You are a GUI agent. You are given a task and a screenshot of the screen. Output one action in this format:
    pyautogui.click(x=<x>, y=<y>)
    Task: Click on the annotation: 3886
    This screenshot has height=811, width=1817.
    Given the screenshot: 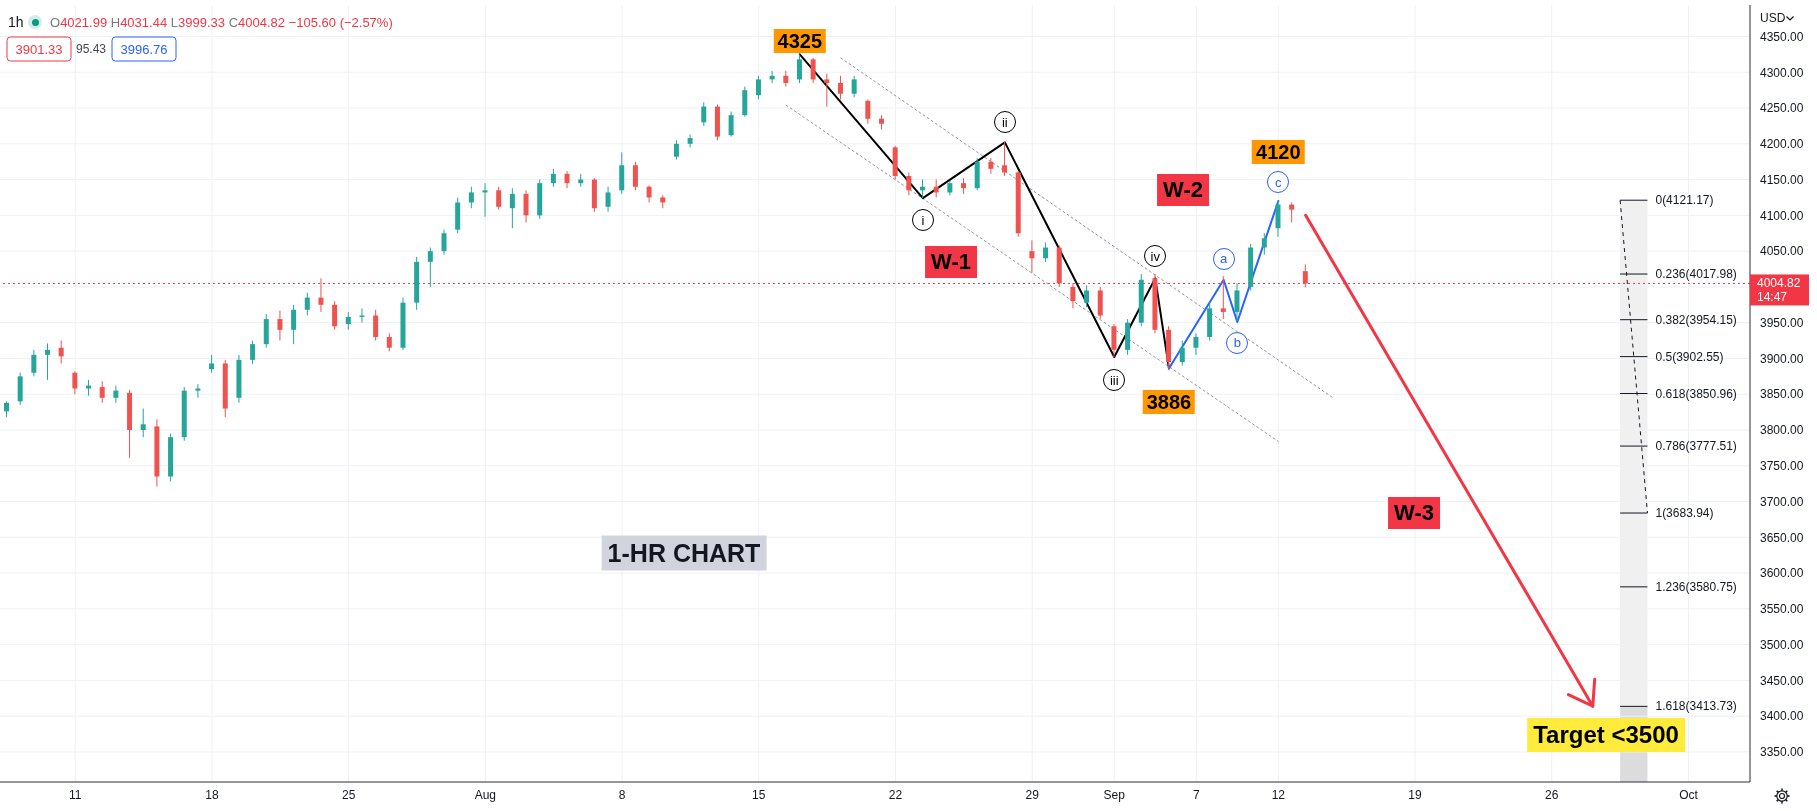 What is the action you would take?
    pyautogui.click(x=1169, y=402)
    